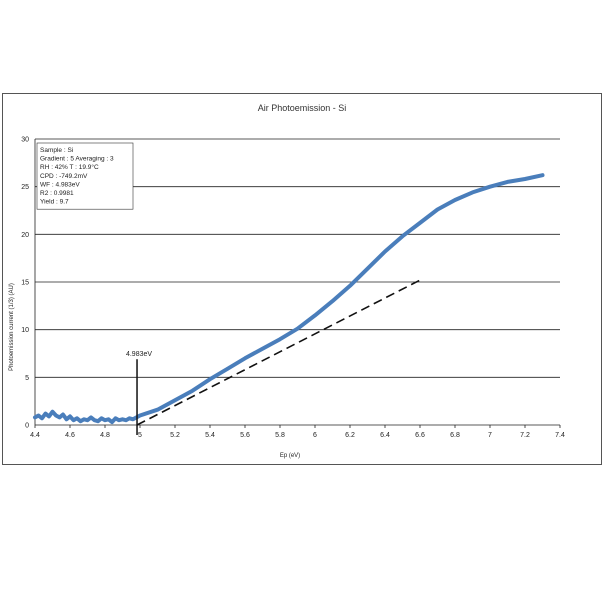 The image size is (606, 606). What do you see at coordinates (25, 187) in the screenshot?
I see `y-tick-label: 25` at bounding box center [25, 187].